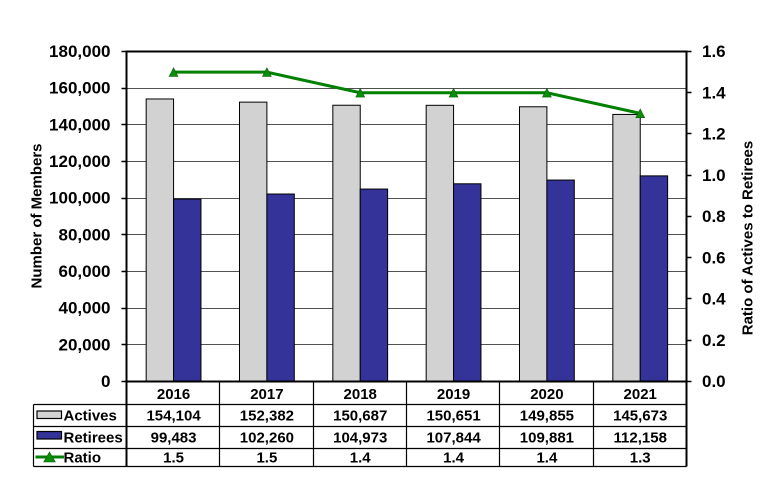  Describe the element at coordinates (453, 438) in the screenshot. I see `svg-text: 107,844` at that location.